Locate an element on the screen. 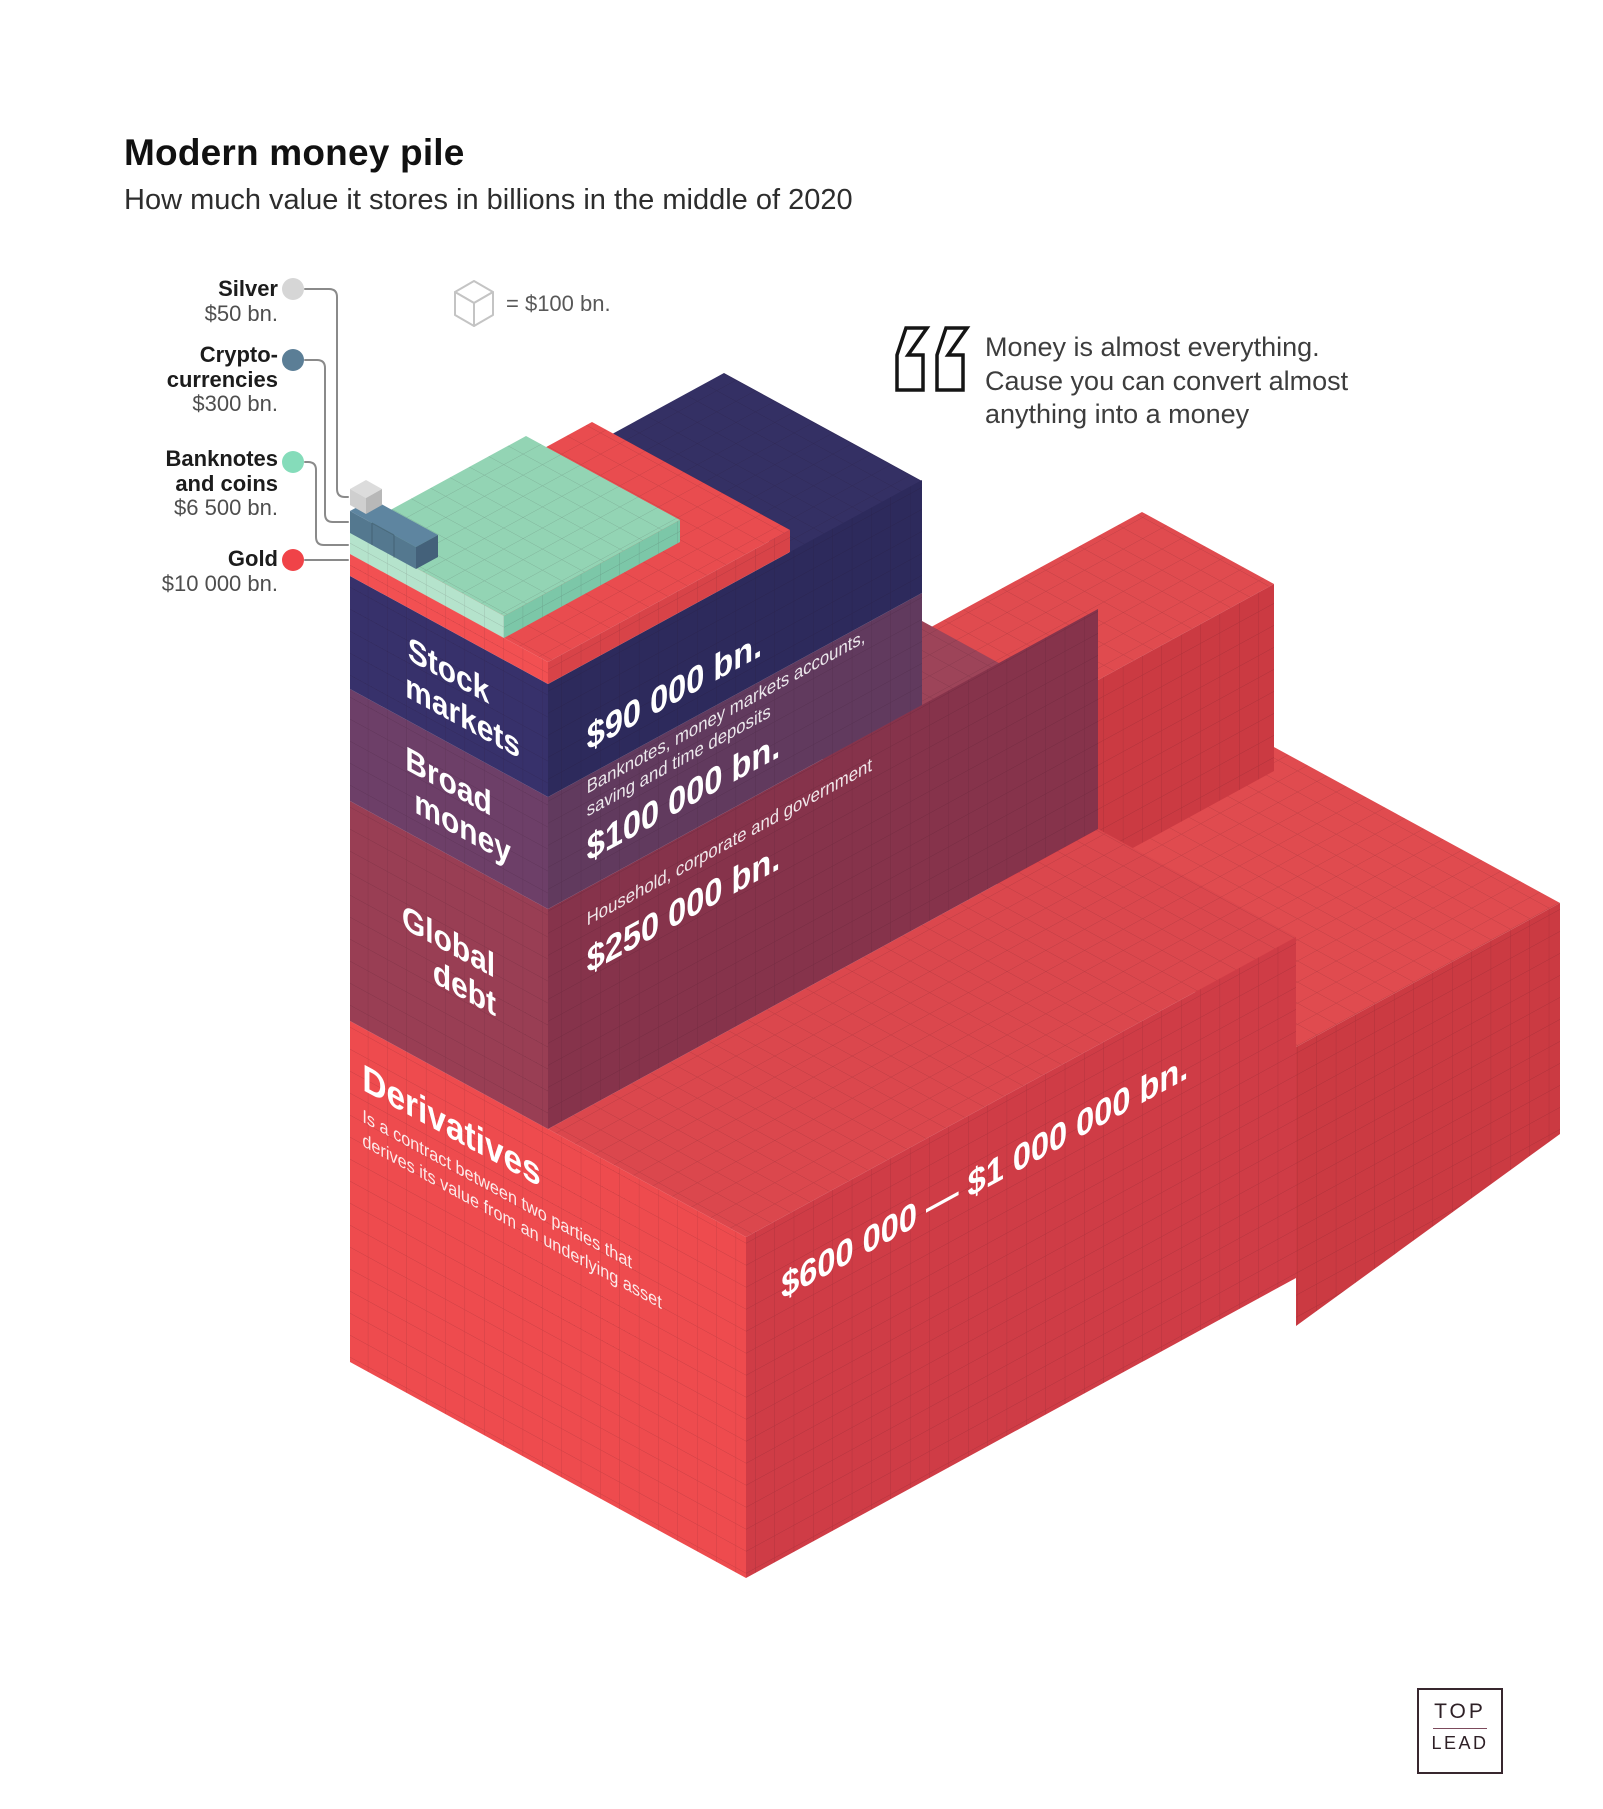  logo-top-text: TOP is located at coordinates (1460, 1711).